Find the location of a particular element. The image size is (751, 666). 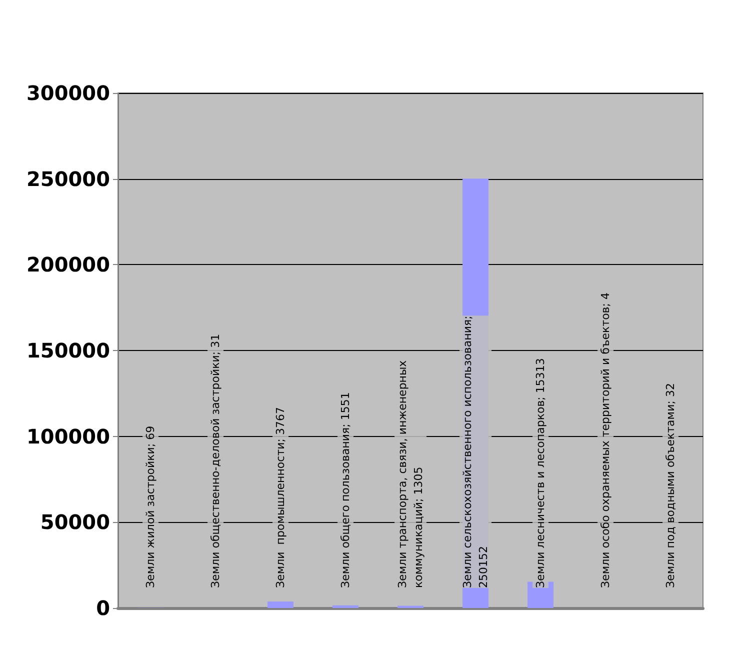

data-label: Земли особо охраняемых территорий и бъектов; 4 is located at coordinates (605, 440).